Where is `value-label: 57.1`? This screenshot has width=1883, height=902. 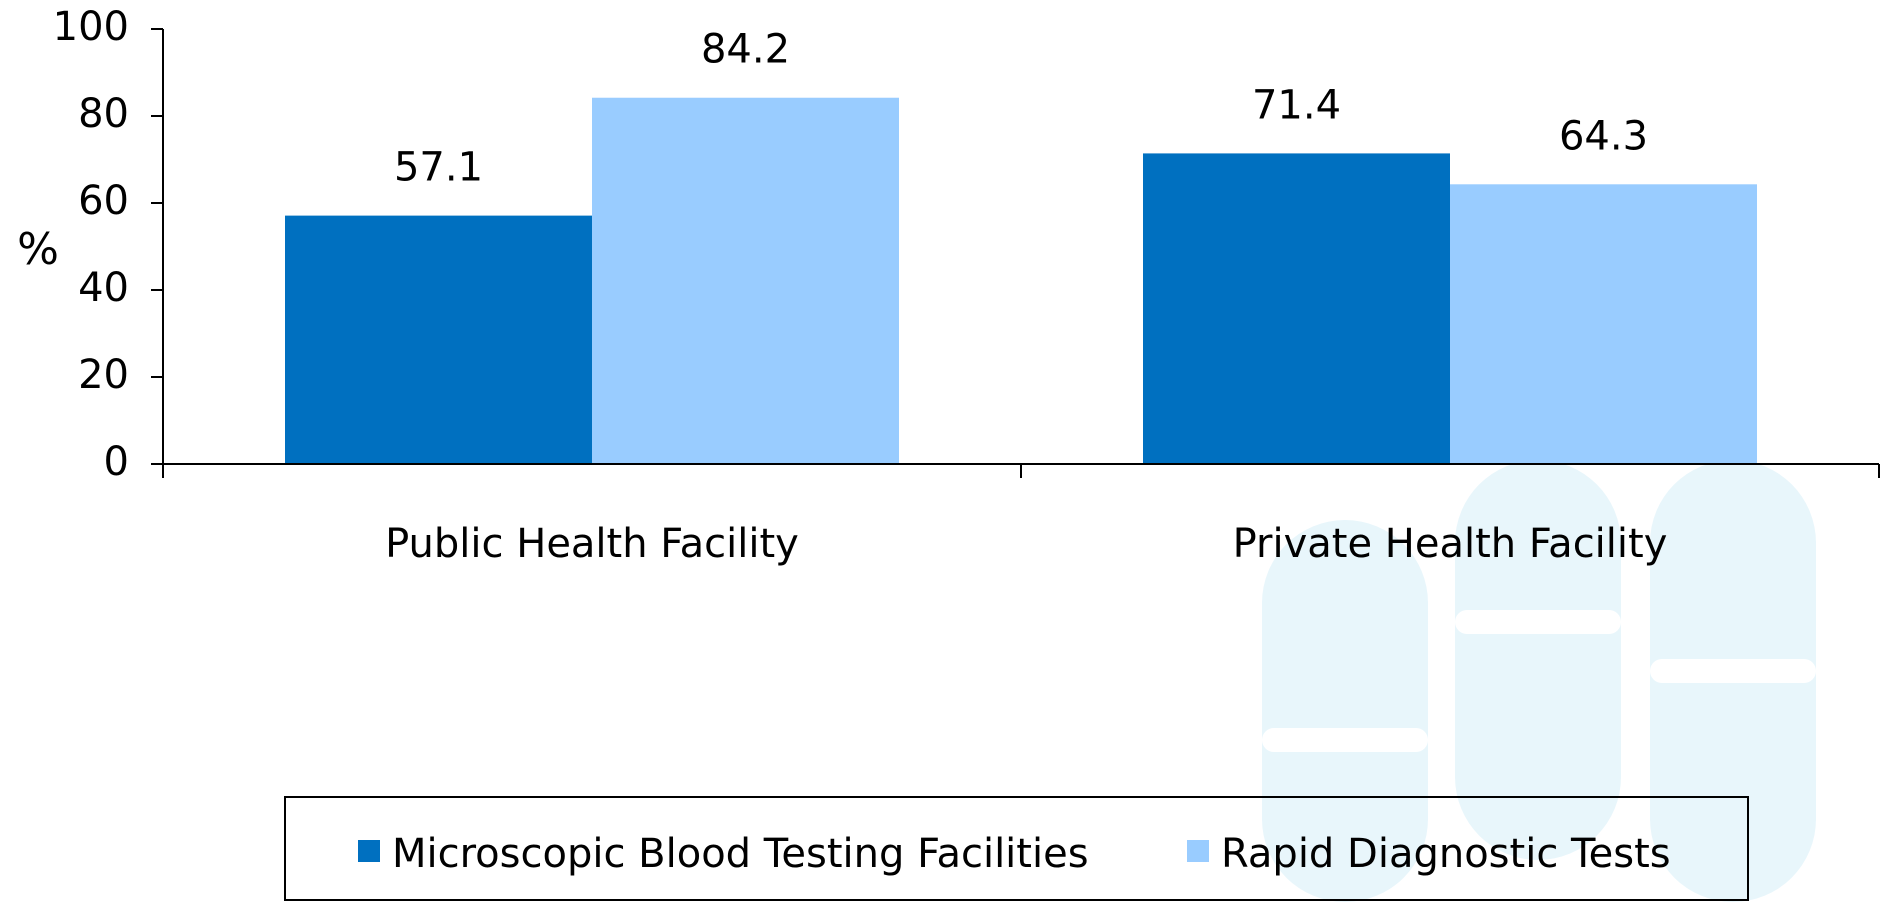
value-label: 57.1 is located at coordinates (438, 168).